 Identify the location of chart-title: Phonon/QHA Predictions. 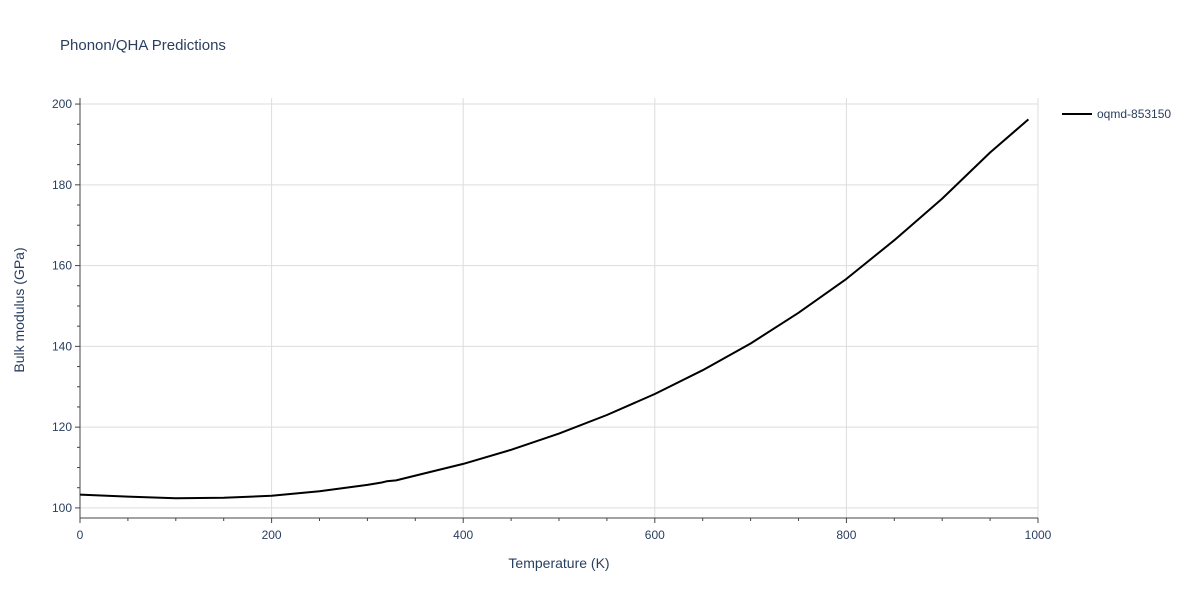
(143, 45).